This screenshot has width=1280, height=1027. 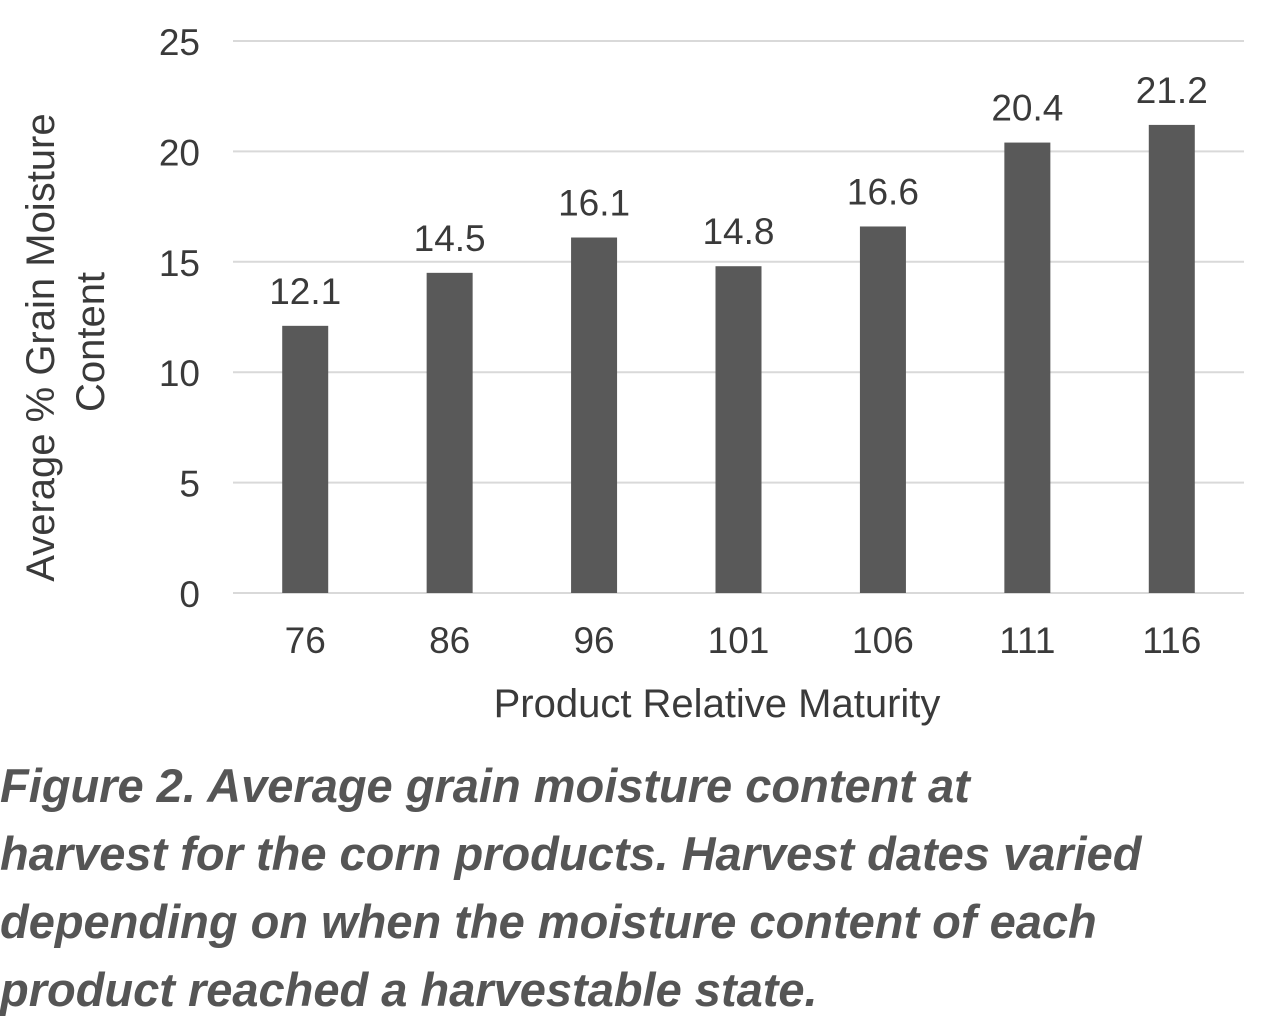 I want to click on data-label: 20.4, so click(x=1027, y=108).